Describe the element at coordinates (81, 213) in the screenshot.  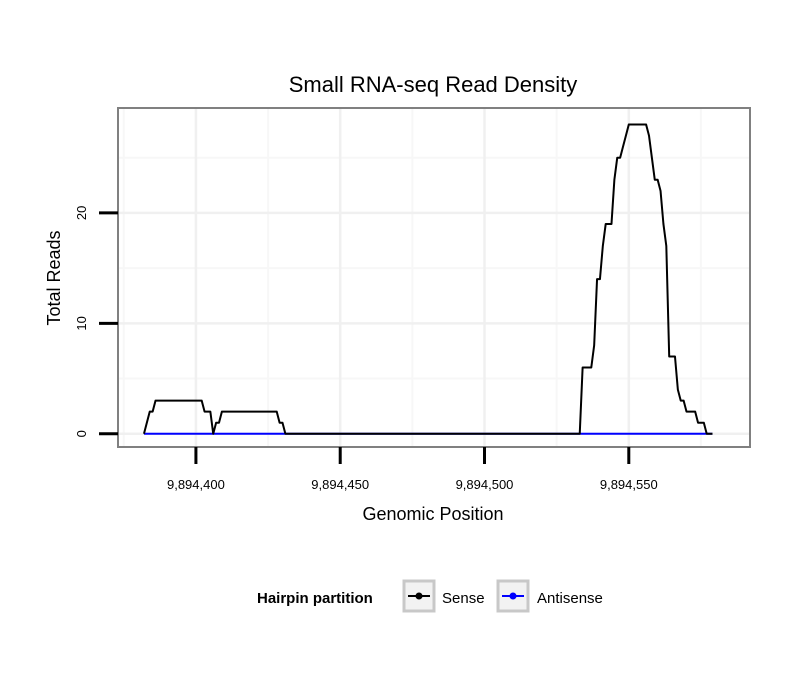
I see `y-tick-label: 20` at that location.